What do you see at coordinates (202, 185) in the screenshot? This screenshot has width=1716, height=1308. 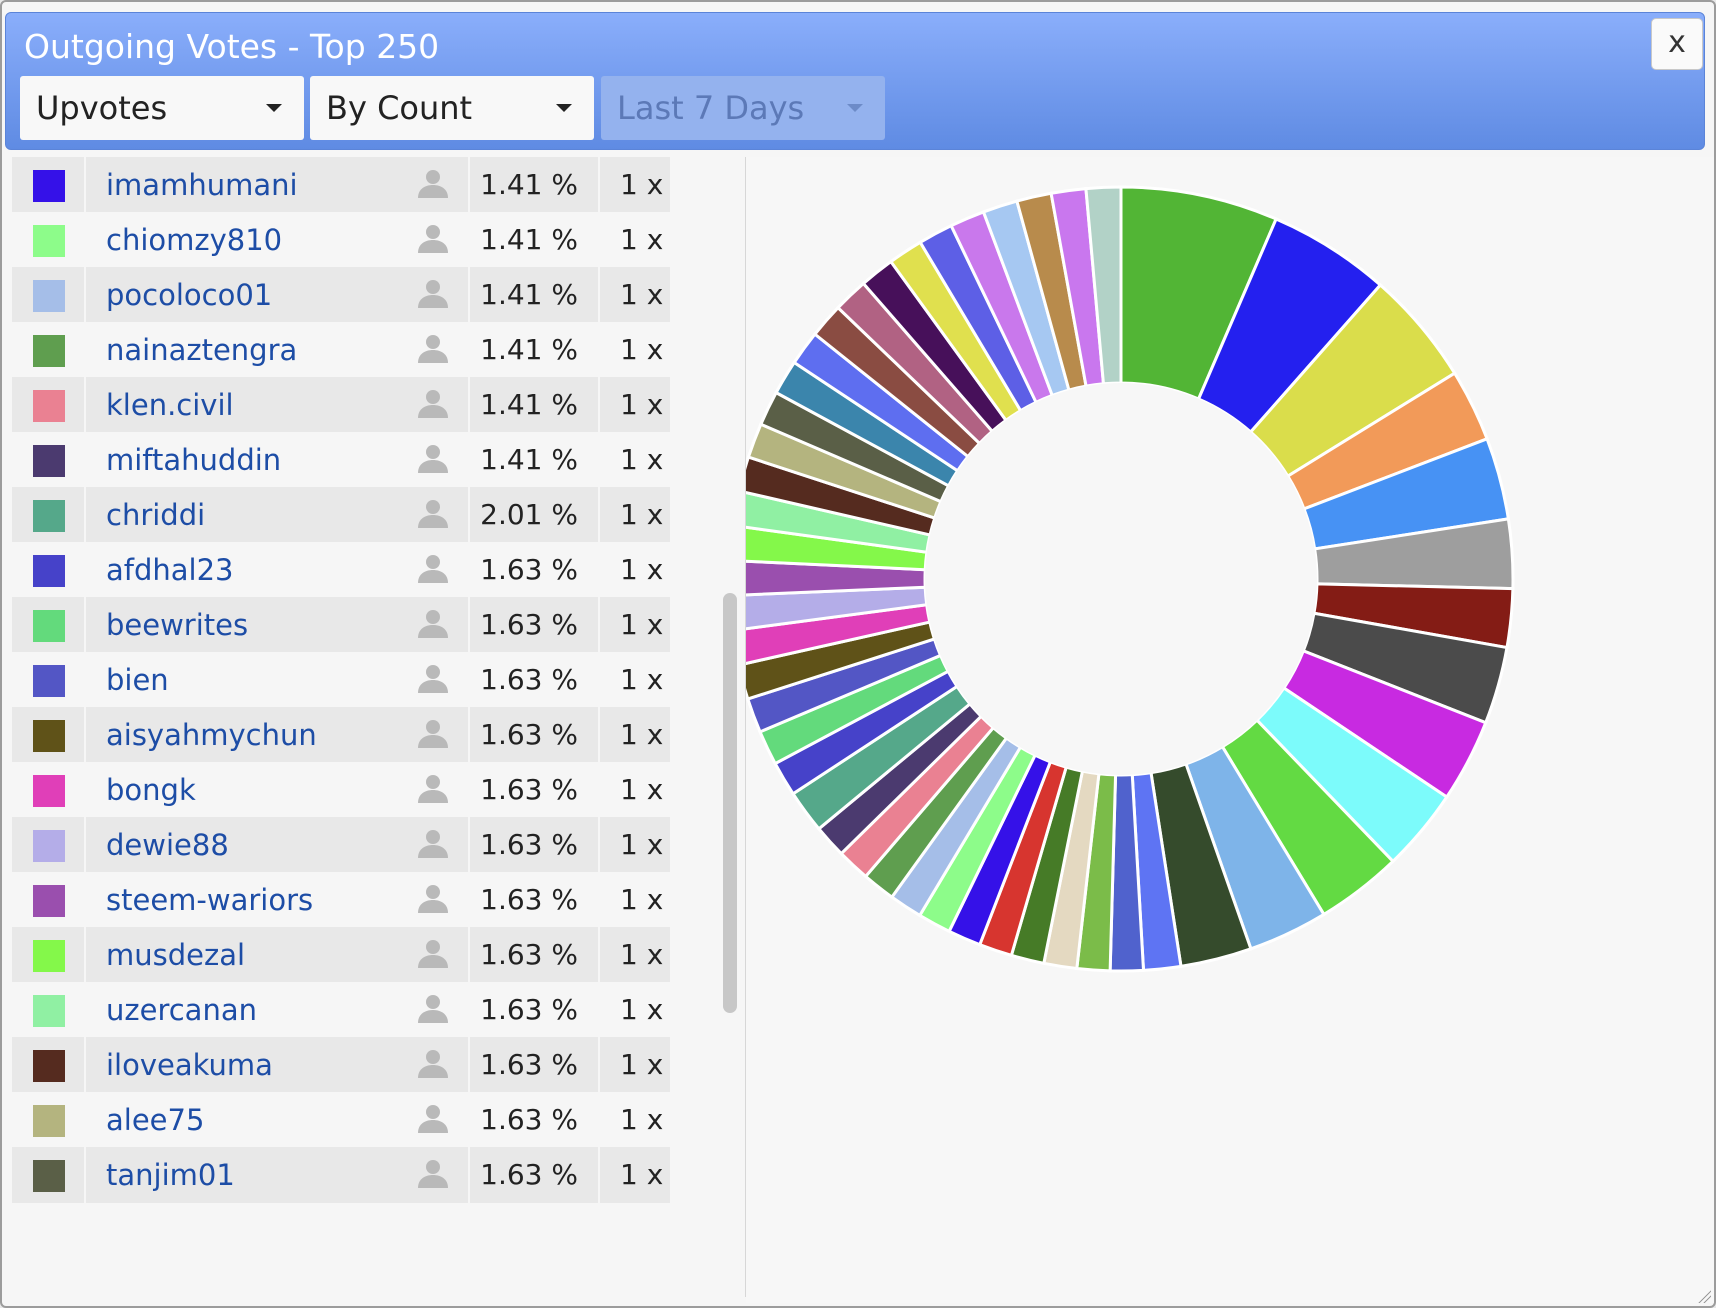 I see `username-link: imamhumani` at bounding box center [202, 185].